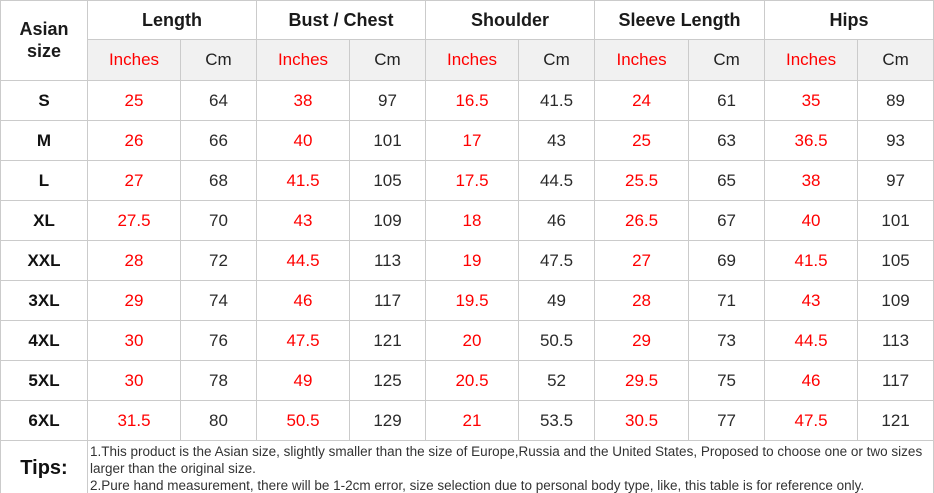  I want to click on value-cell-cm: 75, so click(727, 380).